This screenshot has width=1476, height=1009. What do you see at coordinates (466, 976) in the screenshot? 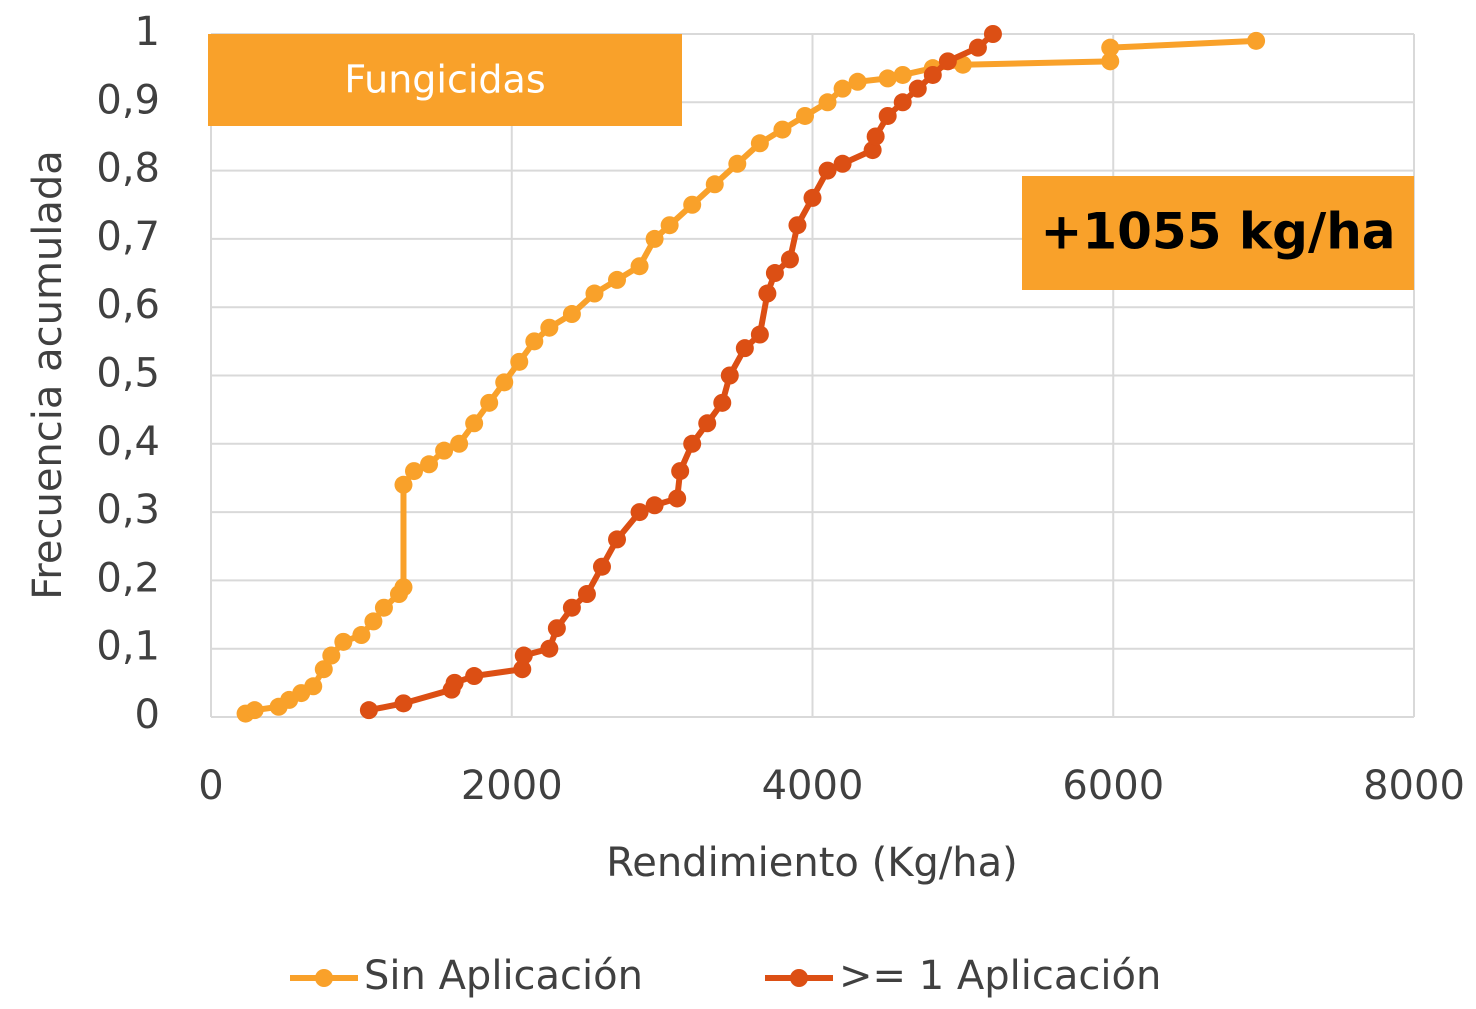
I see `legend-item: Sin Aplicación` at bounding box center [466, 976].